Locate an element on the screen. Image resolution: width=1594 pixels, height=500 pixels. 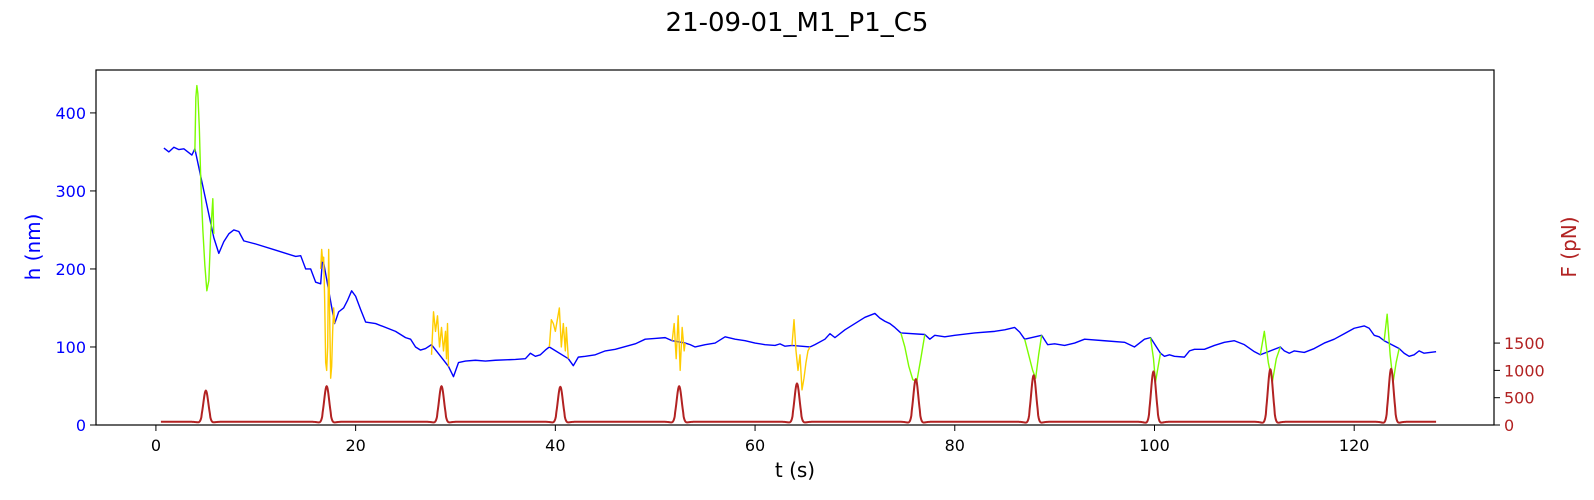
y-right-tick-label: 500 is located at coordinates (1519, 398).